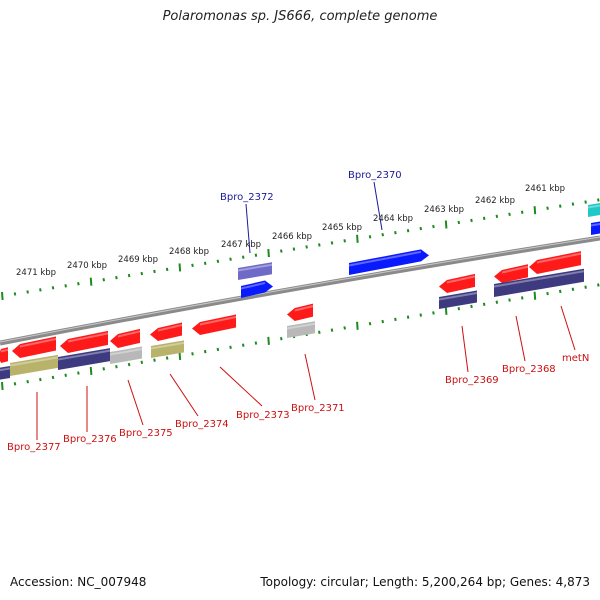 This screenshot has height=600, width=600. Describe the element at coordinates (202, 424) in the screenshot. I see `gene-label: Bpro_2374` at that location.